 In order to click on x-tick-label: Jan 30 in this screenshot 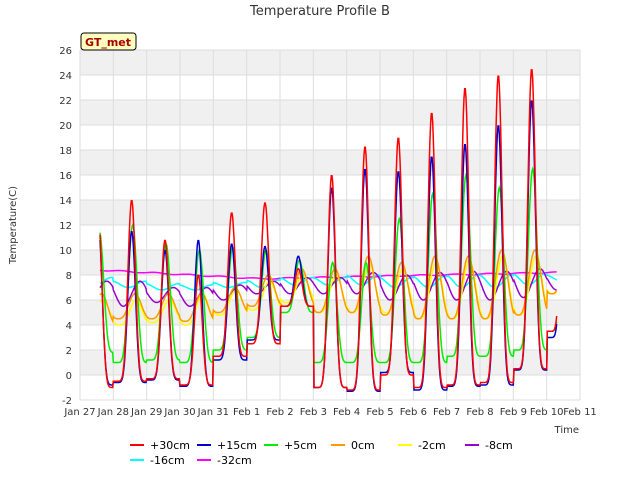, I will do `click(179, 412)`.